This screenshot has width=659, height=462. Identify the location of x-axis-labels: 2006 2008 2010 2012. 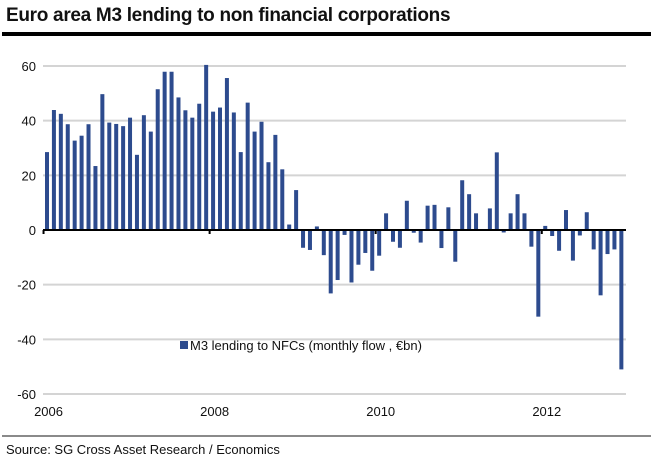
(297, 411).